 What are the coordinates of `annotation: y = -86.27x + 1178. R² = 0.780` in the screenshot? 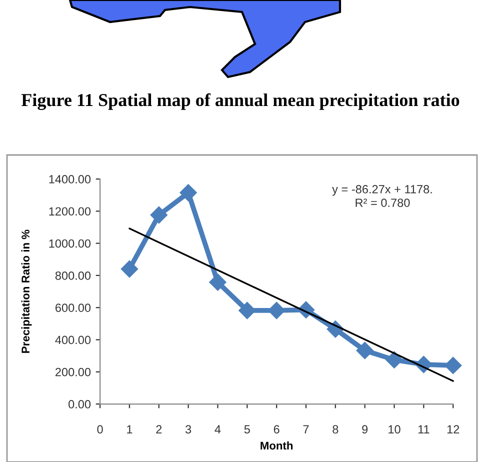 It's located at (382, 196).